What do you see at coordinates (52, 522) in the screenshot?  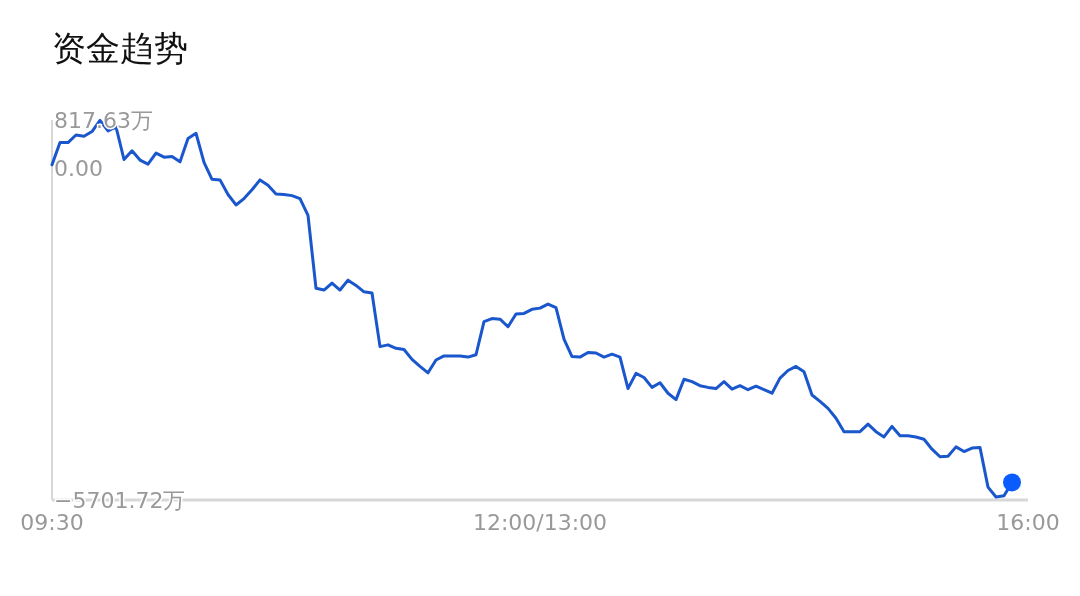 I see `x-tick-label: 09:30` at bounding box center [52, 522].